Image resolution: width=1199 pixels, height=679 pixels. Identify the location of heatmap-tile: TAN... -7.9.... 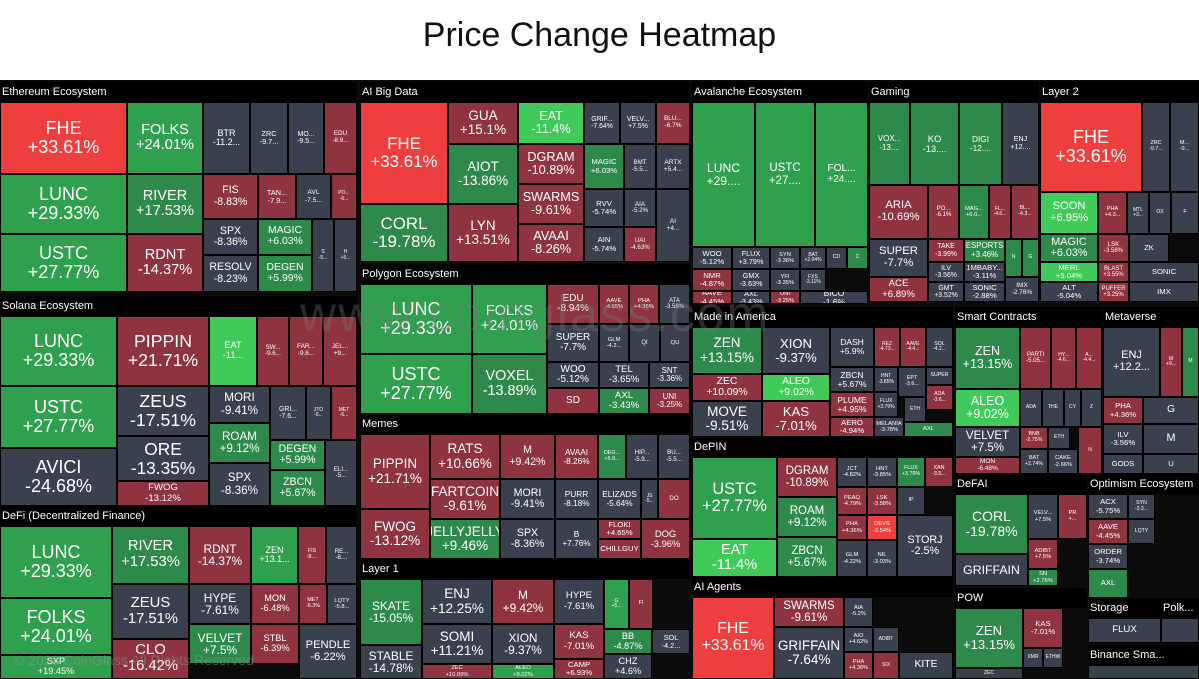
(277, 196).